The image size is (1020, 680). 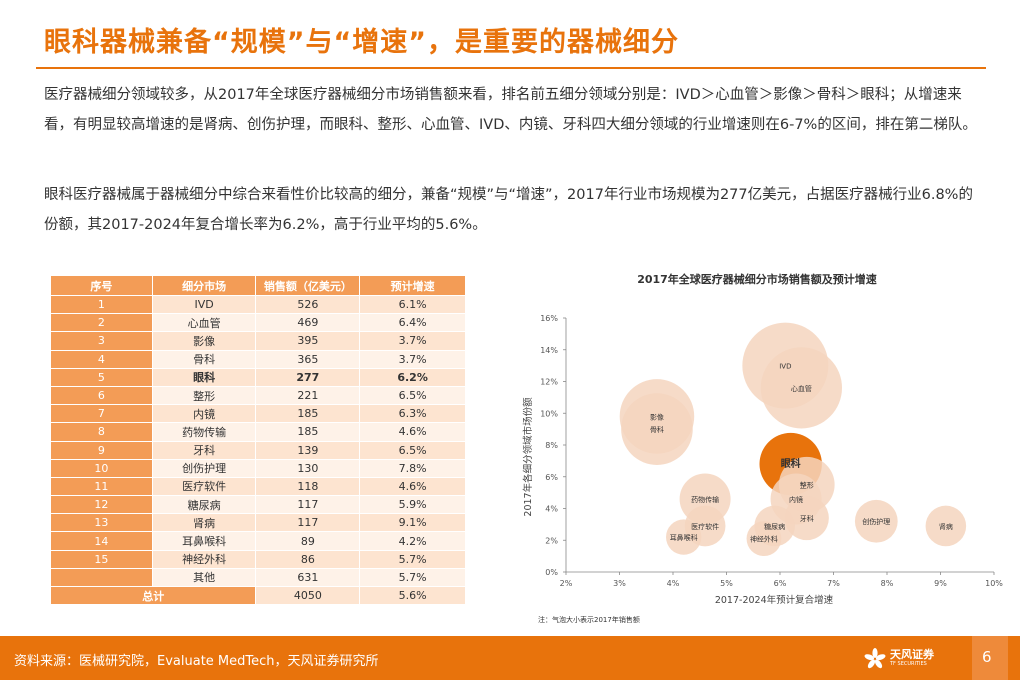 I want to click on x-tick-label: 8%, so click(x=887, y=583).